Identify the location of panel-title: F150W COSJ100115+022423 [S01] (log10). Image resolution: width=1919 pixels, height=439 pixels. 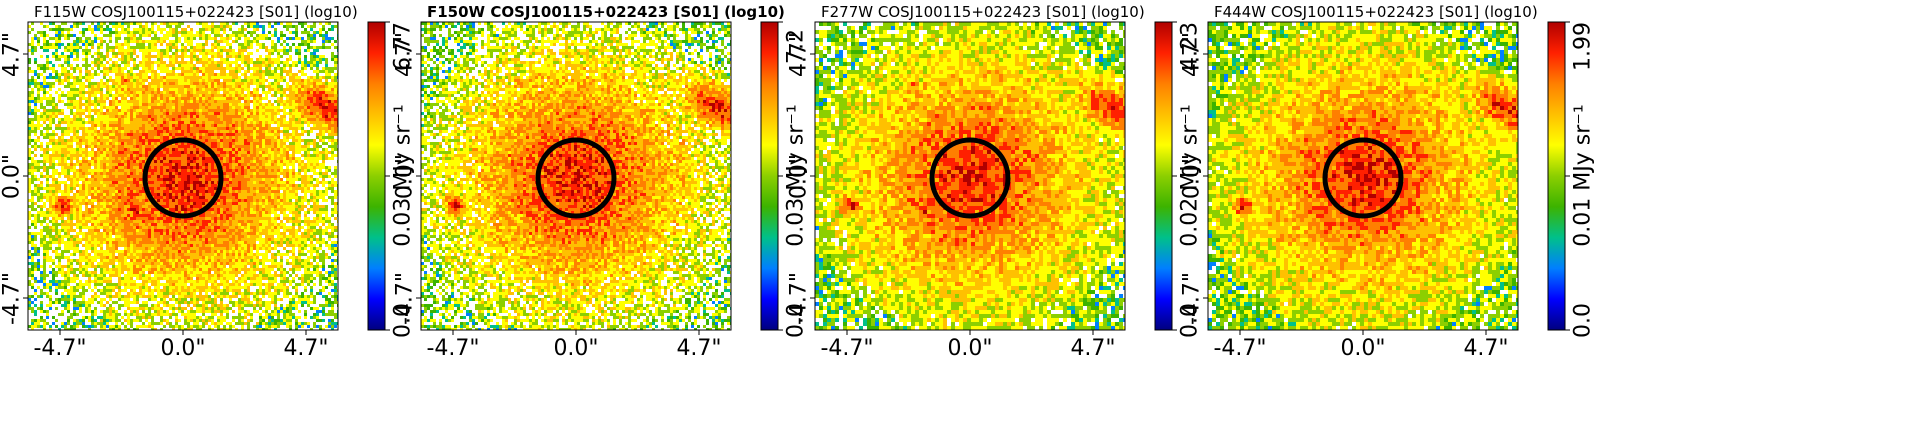
(606, 12).